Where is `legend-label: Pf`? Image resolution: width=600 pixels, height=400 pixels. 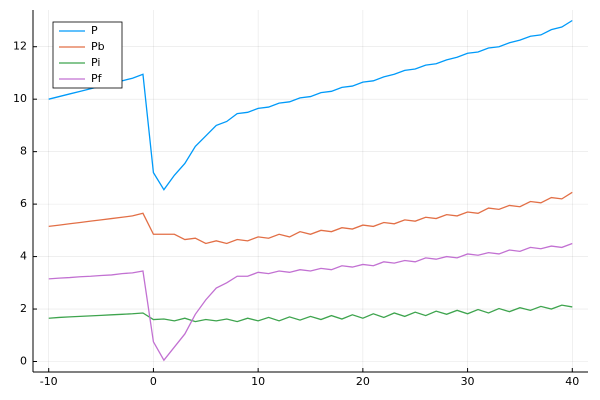
legend-label: Pf is located at coordinates (97, 78).